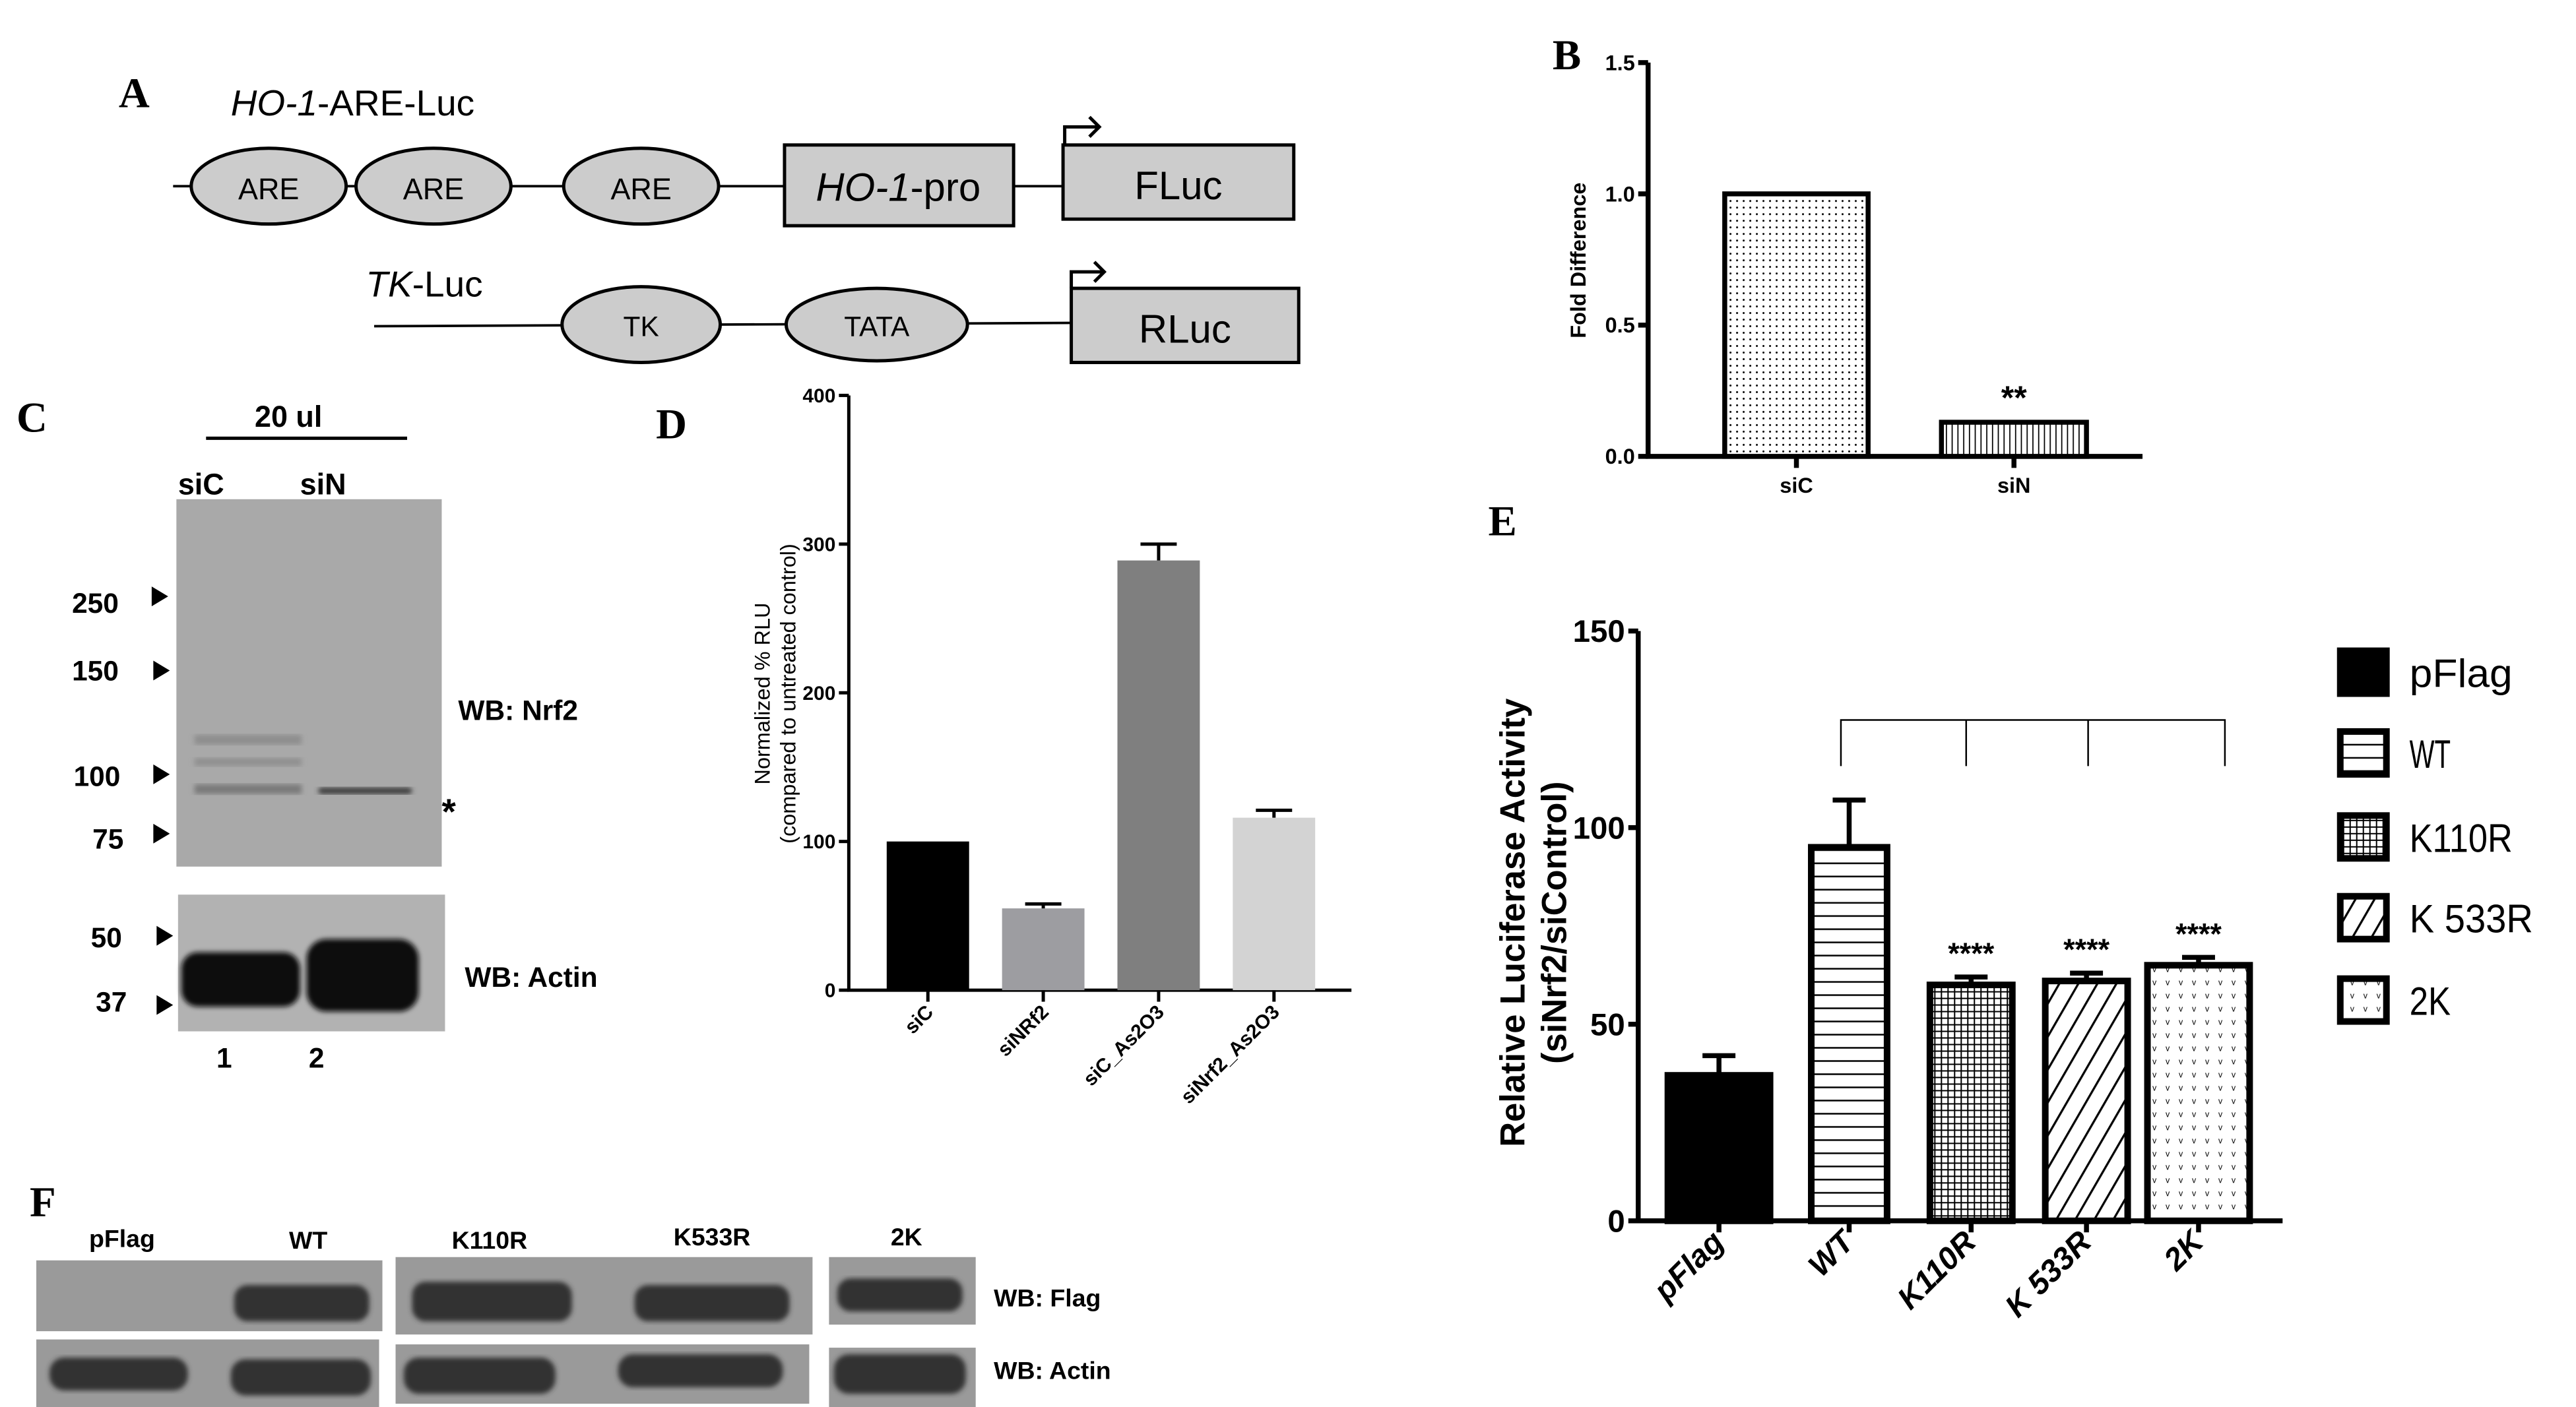  I want to click on legend-label: pFlag, so click(2461, 674).